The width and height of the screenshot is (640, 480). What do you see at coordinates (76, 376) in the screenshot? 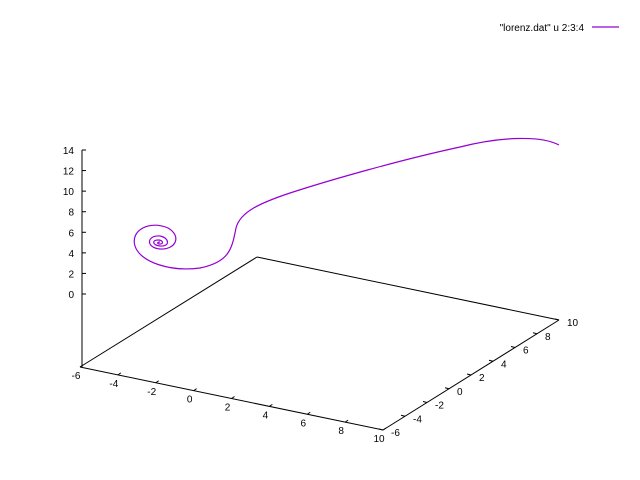
I see `x-tick-label: -6` at bounding box center [76, 376].